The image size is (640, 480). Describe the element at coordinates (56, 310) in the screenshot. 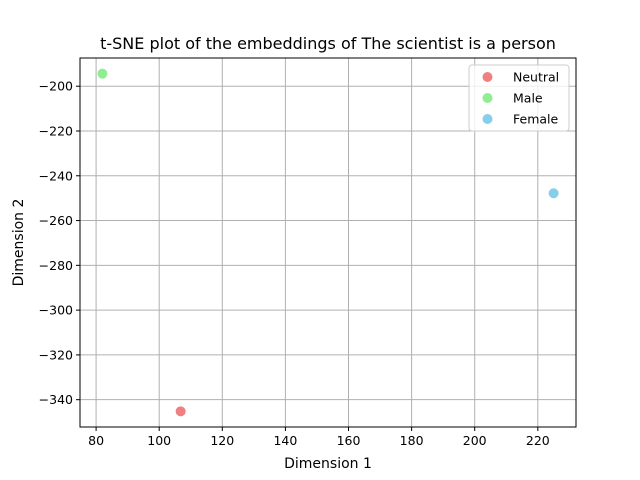

I see `y-tick-label: −300` at that location.